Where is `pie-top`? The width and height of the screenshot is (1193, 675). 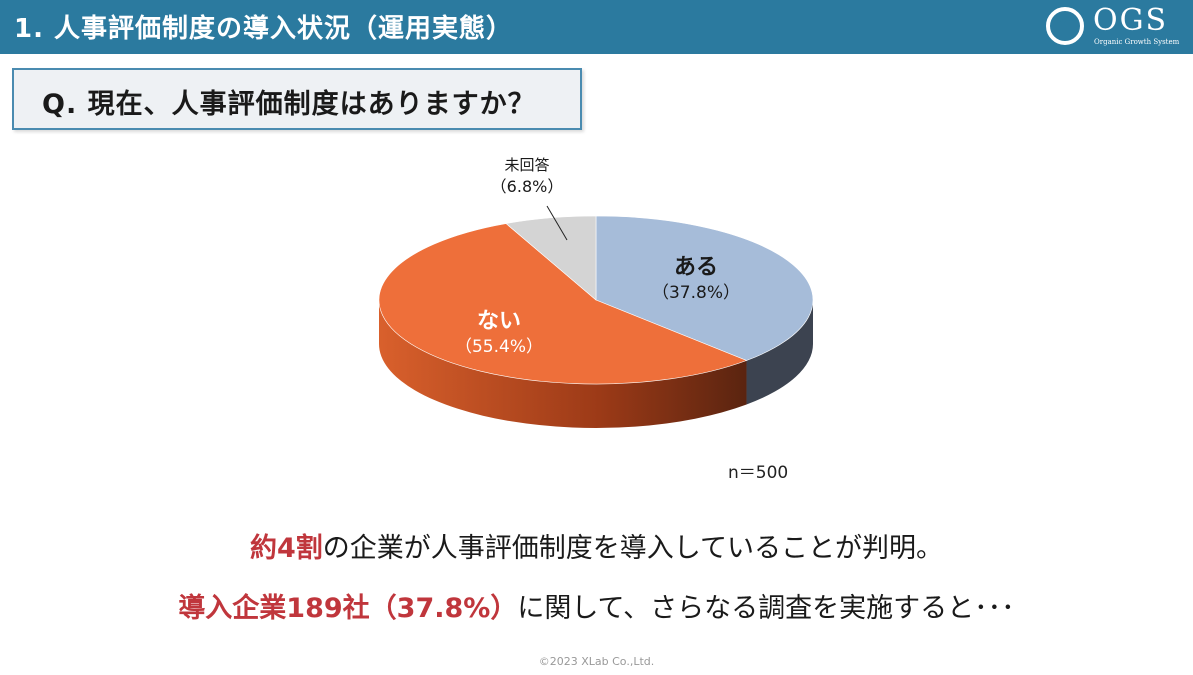
pie-top is located at coordinates (596, 300).